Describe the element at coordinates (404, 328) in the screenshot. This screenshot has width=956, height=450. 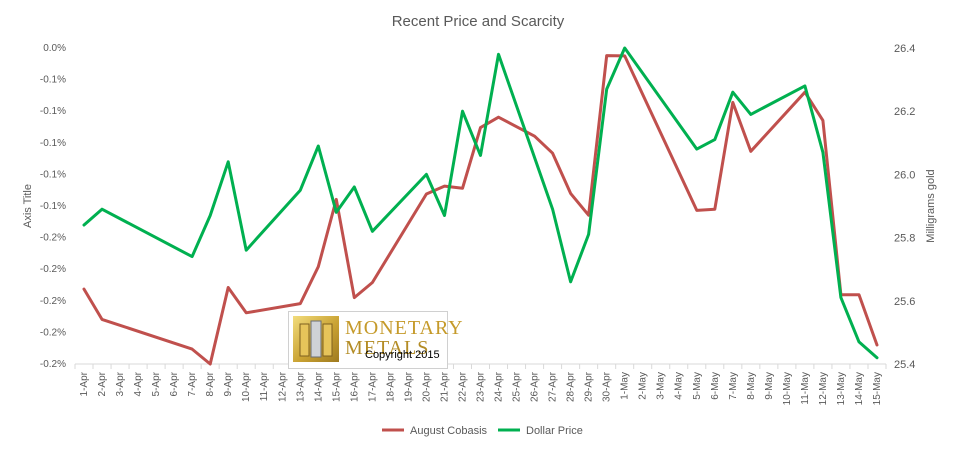
I see `brand-name-line1: MONETARY` at that location.